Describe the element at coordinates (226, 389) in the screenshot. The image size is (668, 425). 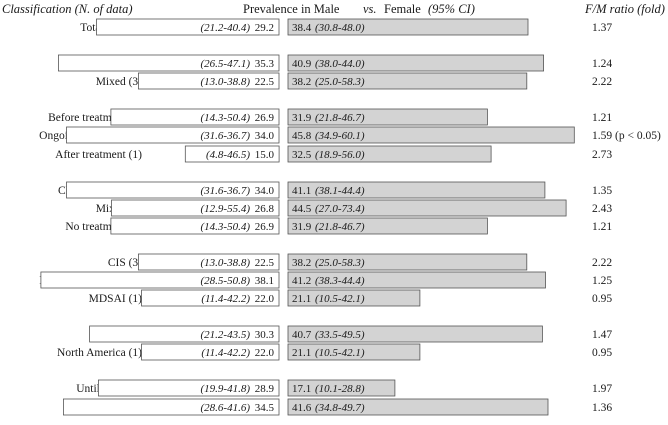
I see `male-ci-label: (19.9-41.8)` at that location.